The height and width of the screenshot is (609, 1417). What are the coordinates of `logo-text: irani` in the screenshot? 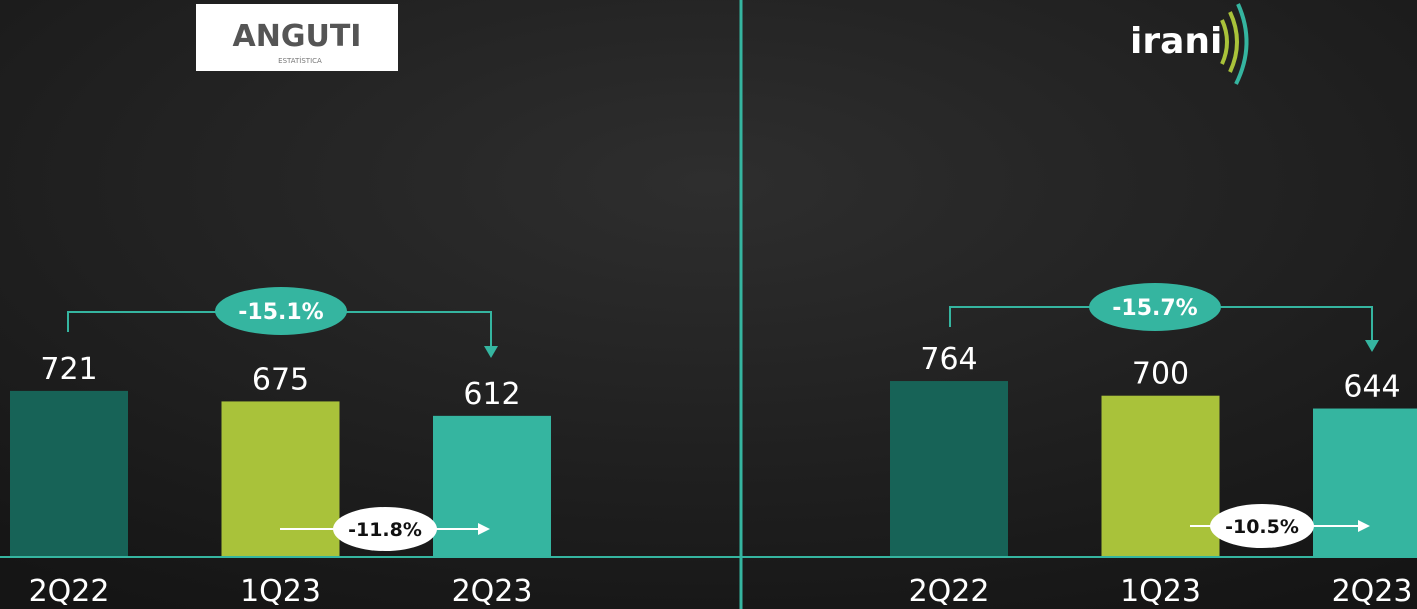 It's located at (1176, 41).